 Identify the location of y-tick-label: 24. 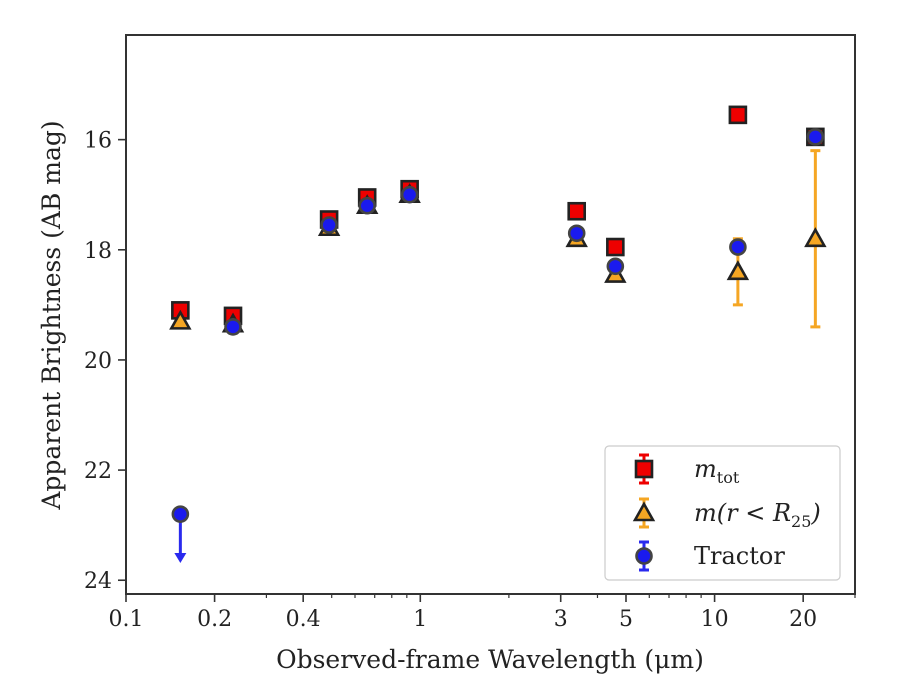
(98, 581).